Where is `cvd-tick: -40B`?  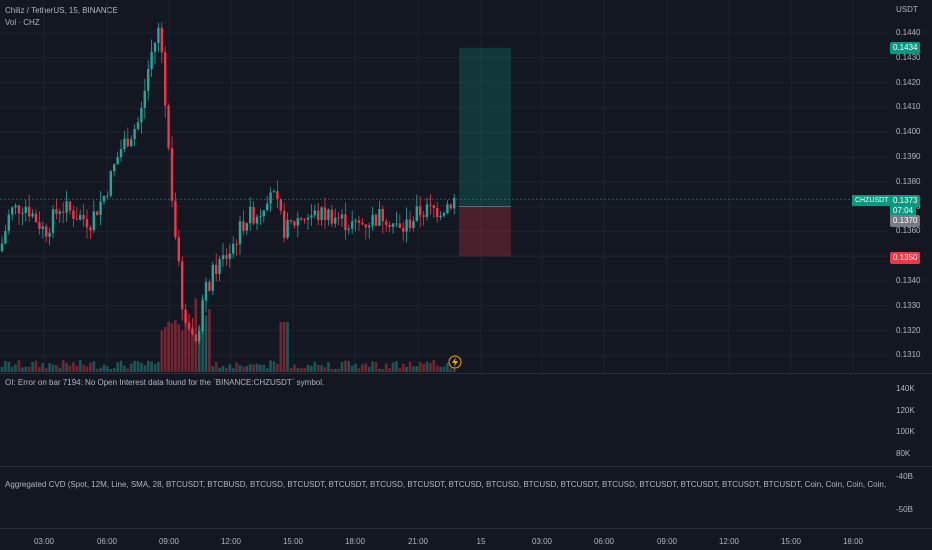
cvd-tick: -40B is located at coordinates (904, 476).